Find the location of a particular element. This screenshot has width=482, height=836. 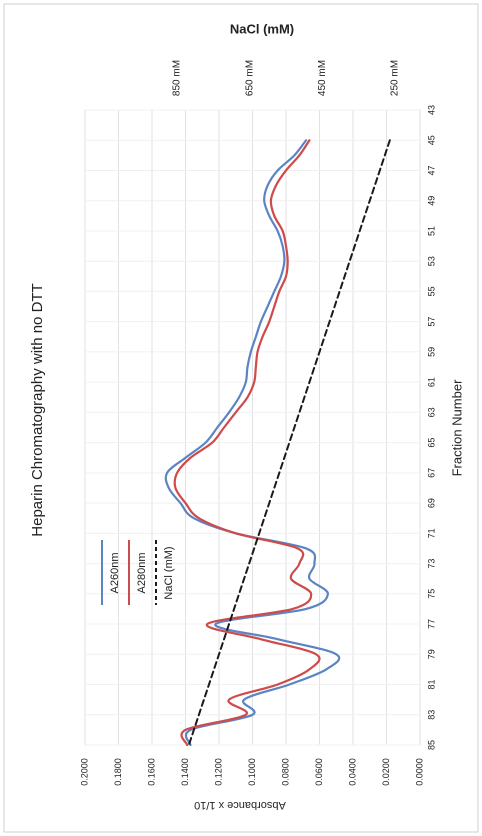

y-tick-label: 0.0000 is located at coordinates (419, 772).